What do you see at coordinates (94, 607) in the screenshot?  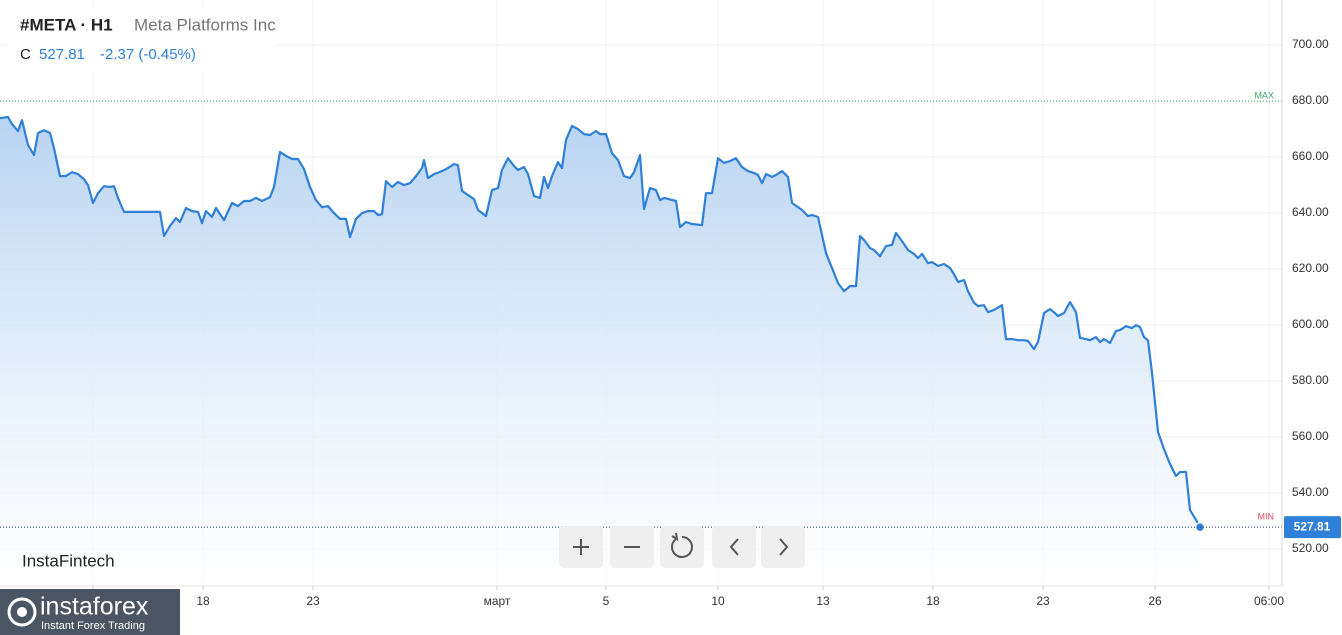 I see `logo-name: instaforex` at bounding box center [94, 607].